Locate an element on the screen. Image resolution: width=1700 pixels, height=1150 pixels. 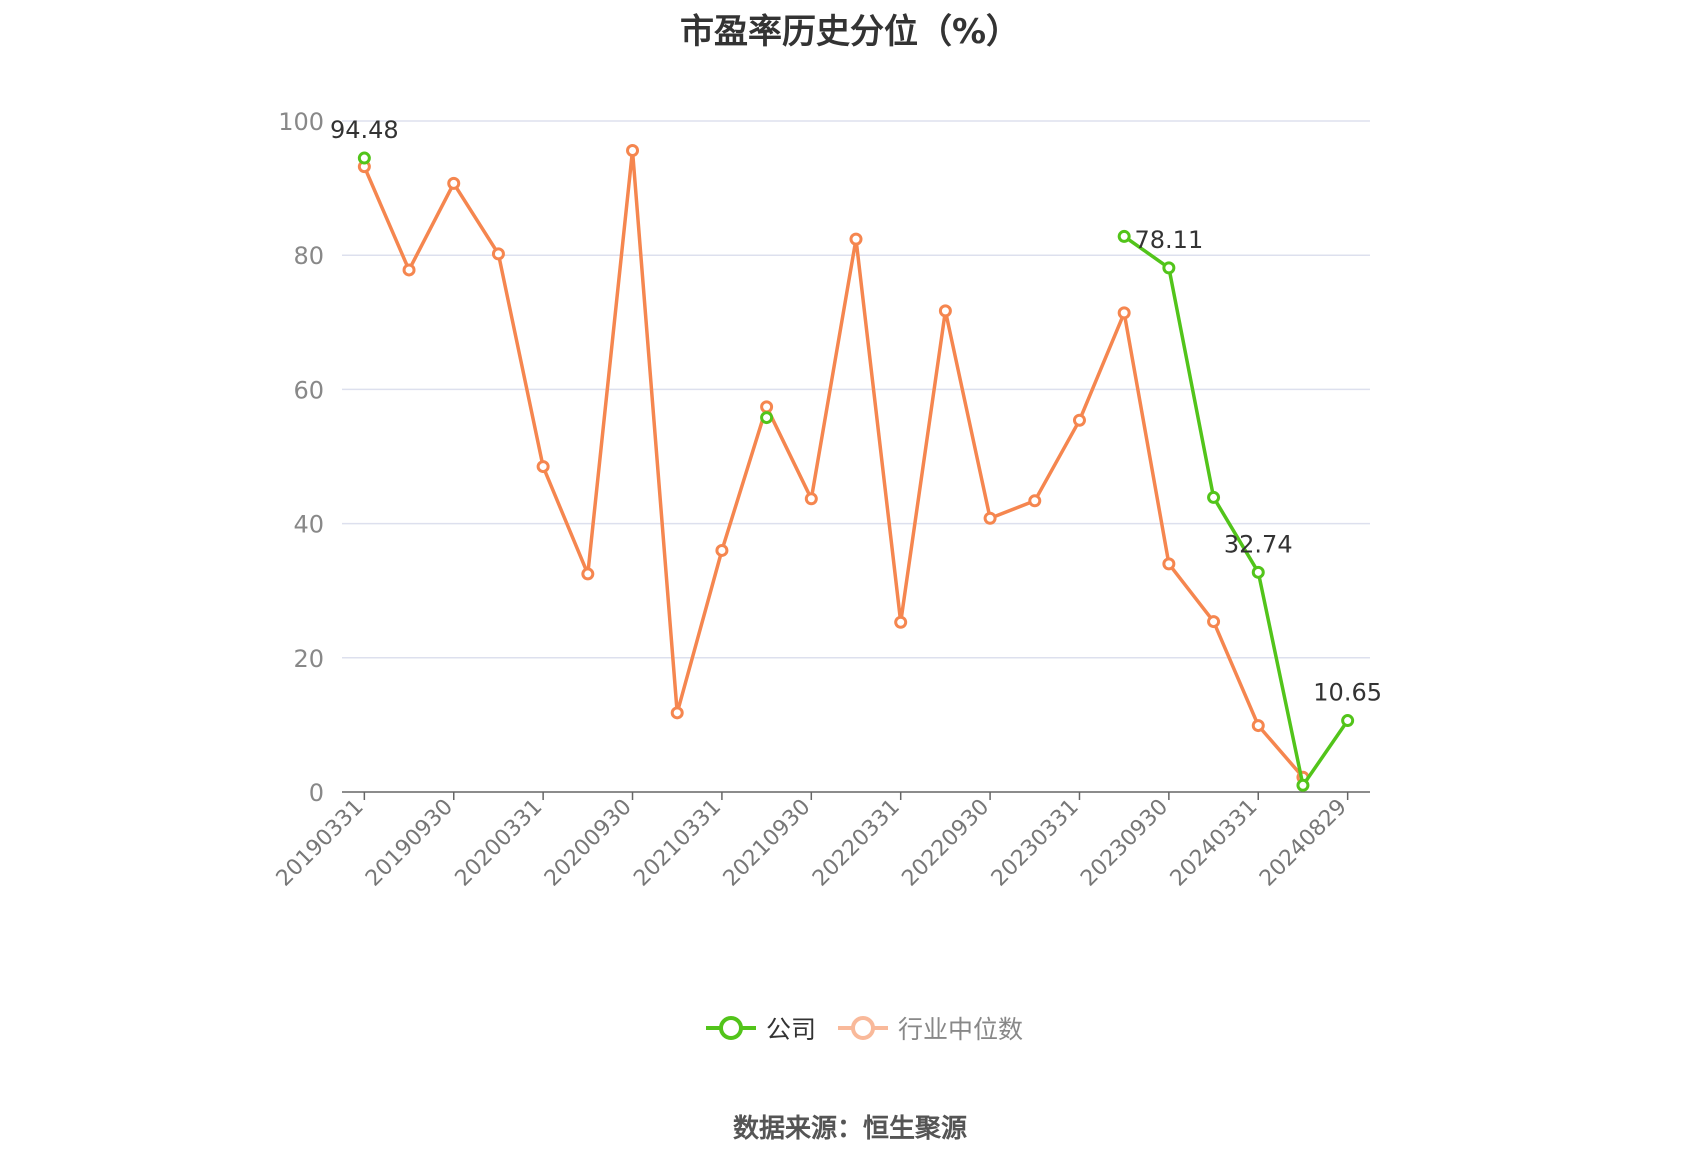
x-tick-label: 20240829 is located at coordinates (1303, 843).